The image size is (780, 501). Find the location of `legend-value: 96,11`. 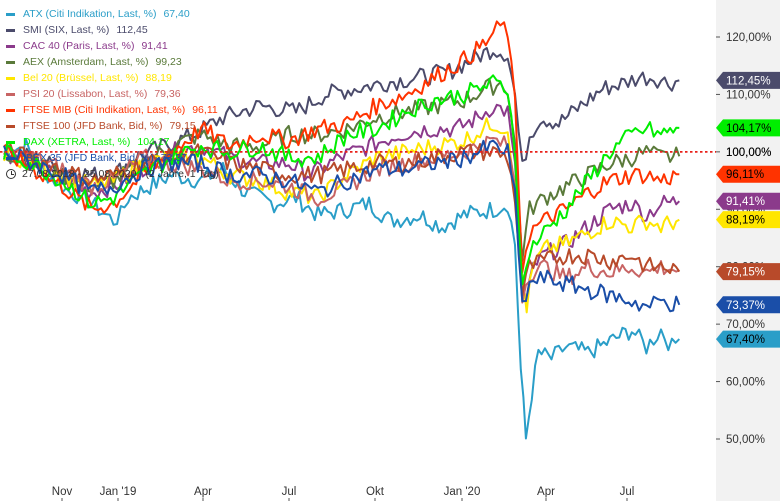

legend-value: 96,11 is located at coordinates (205, 110).